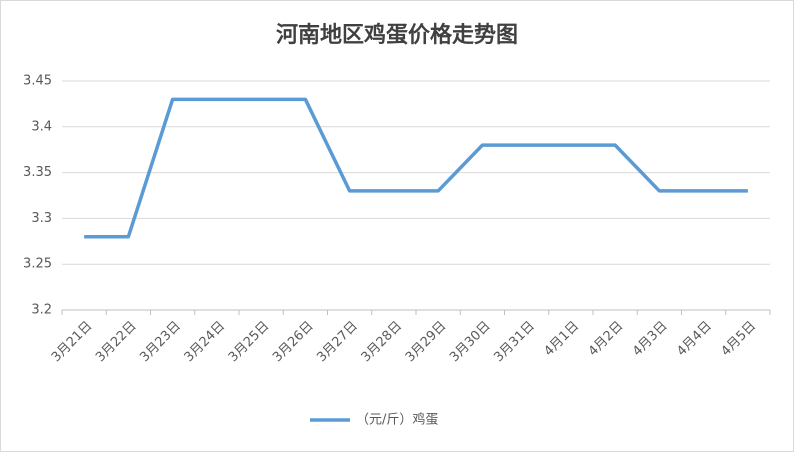 This screenshot has width=794, height=452. What do you see at coordinates (37, 172) in the screenshot?
I see `y-tick-label: 3.35` at bounding box center [37, 172].